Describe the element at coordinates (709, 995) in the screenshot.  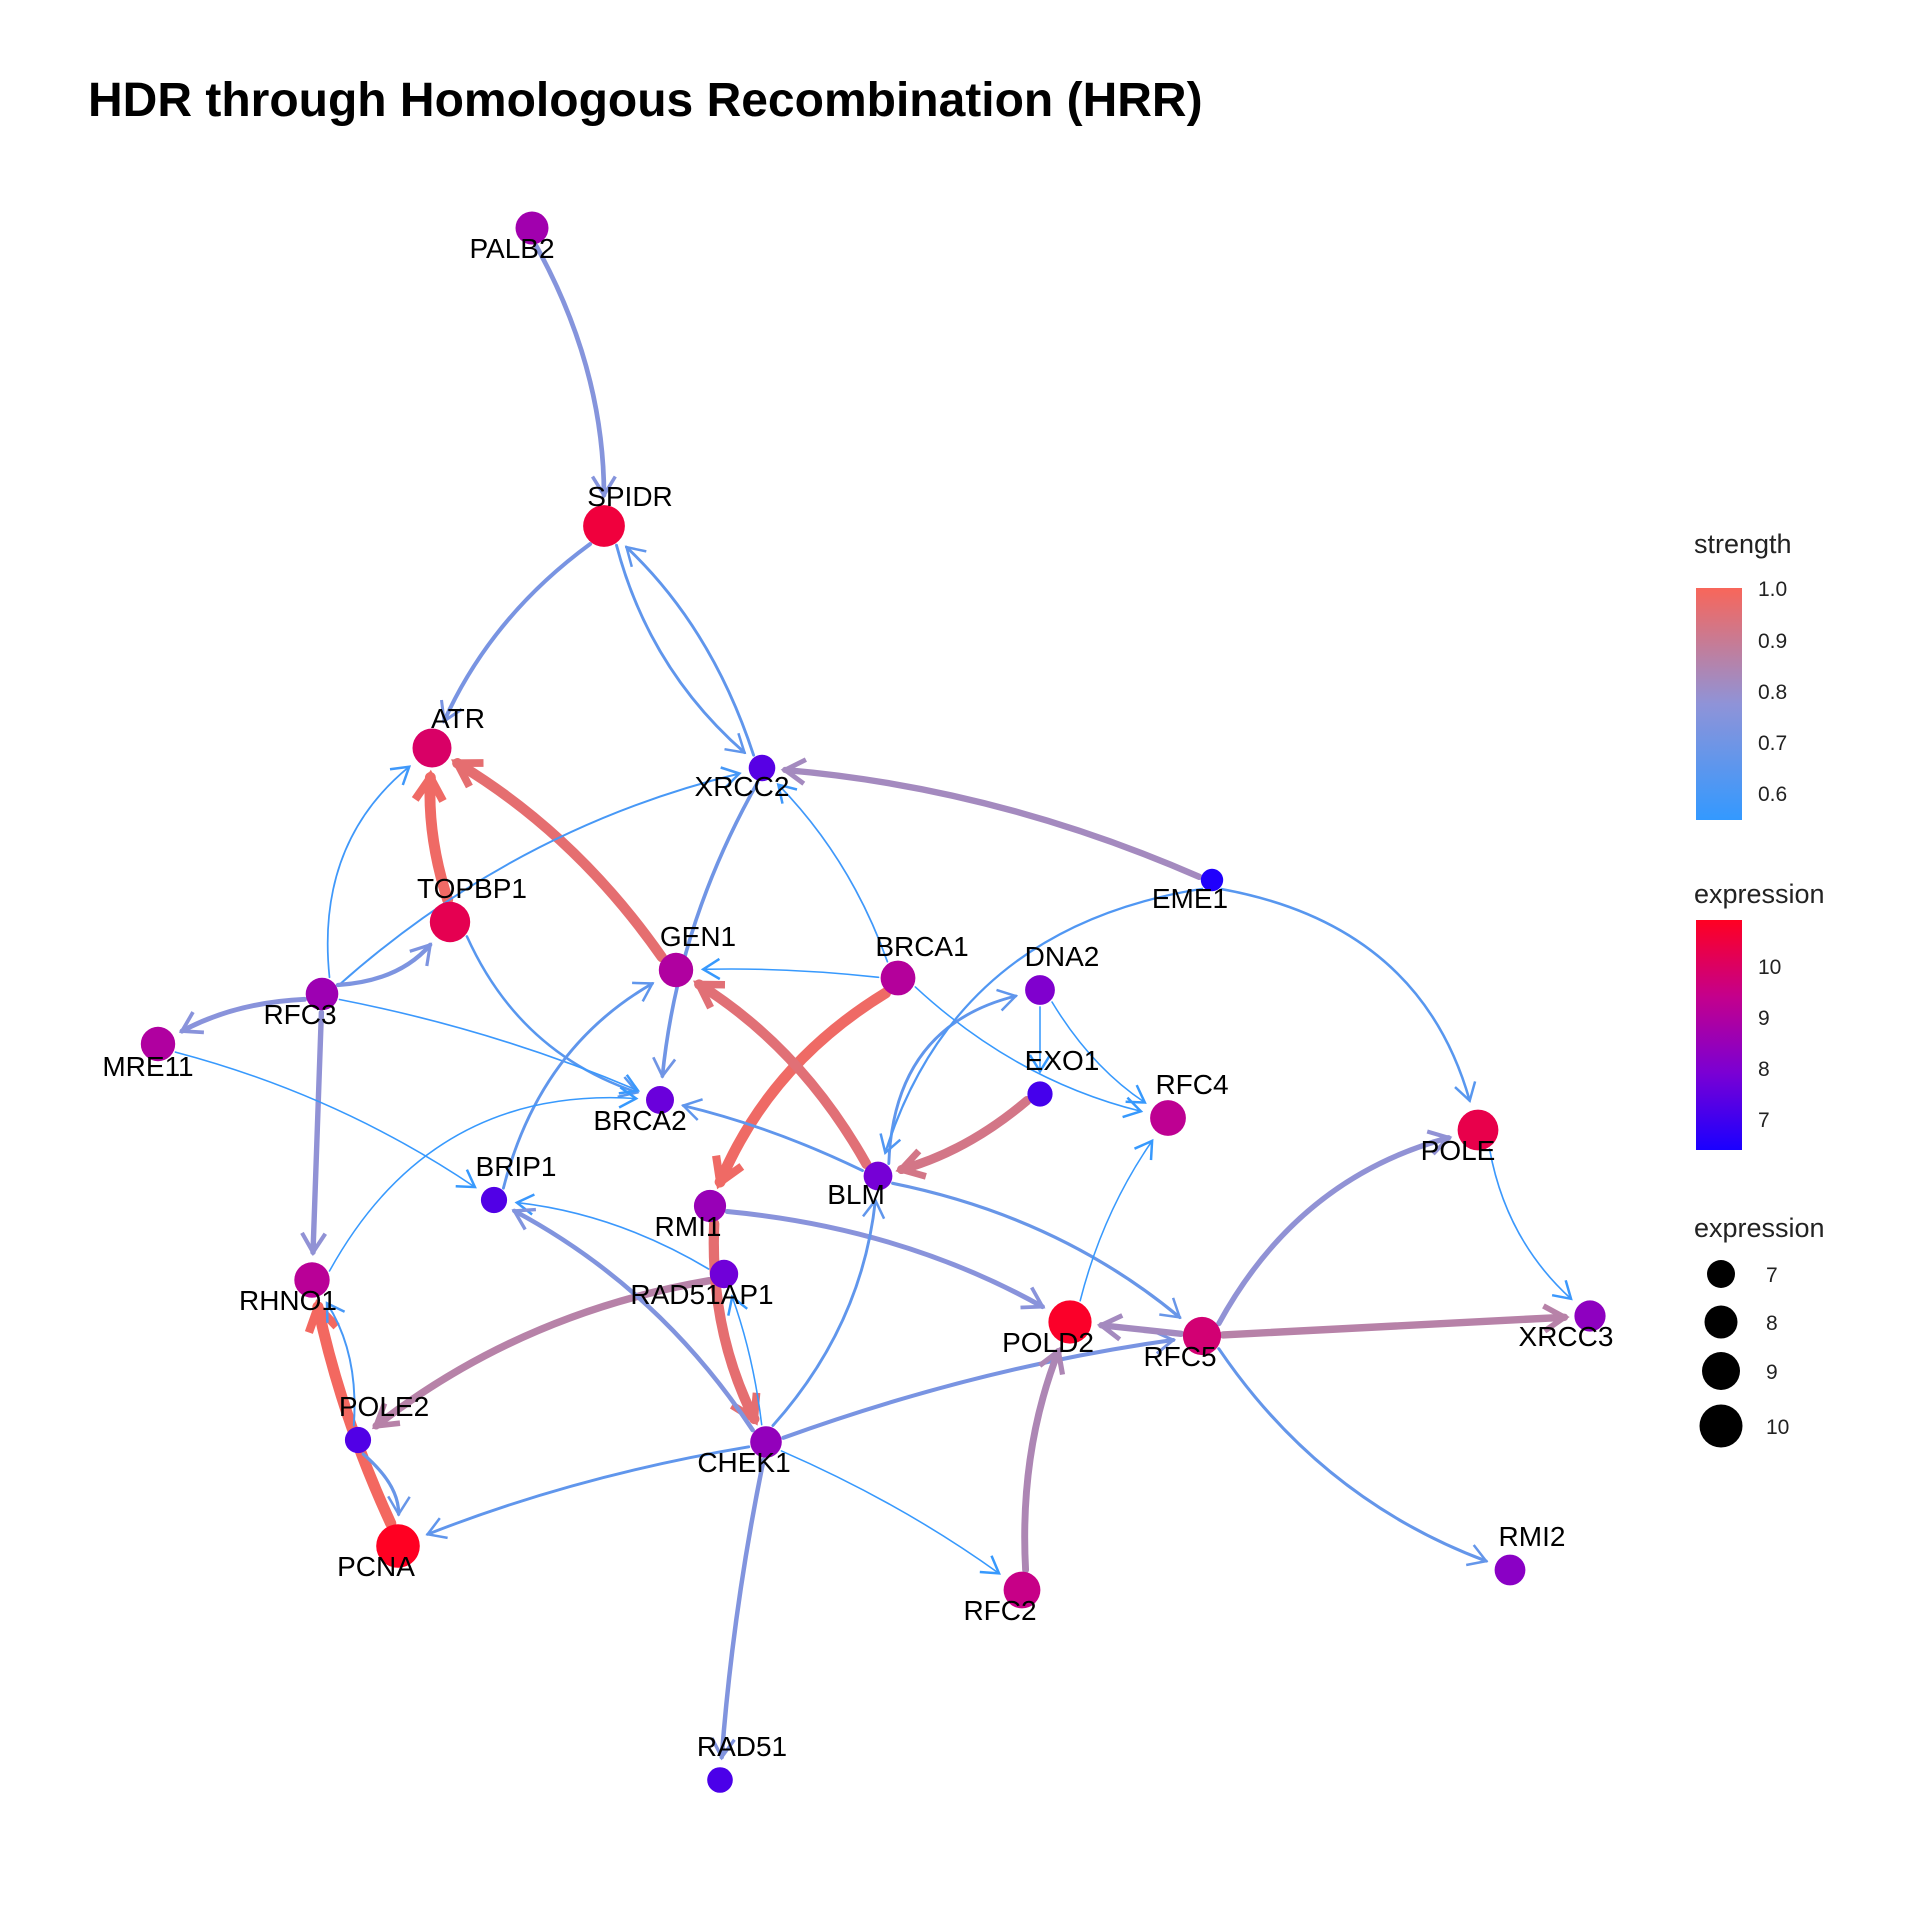
I see `edge-arrowhead-BLM-GEN1` at that location.